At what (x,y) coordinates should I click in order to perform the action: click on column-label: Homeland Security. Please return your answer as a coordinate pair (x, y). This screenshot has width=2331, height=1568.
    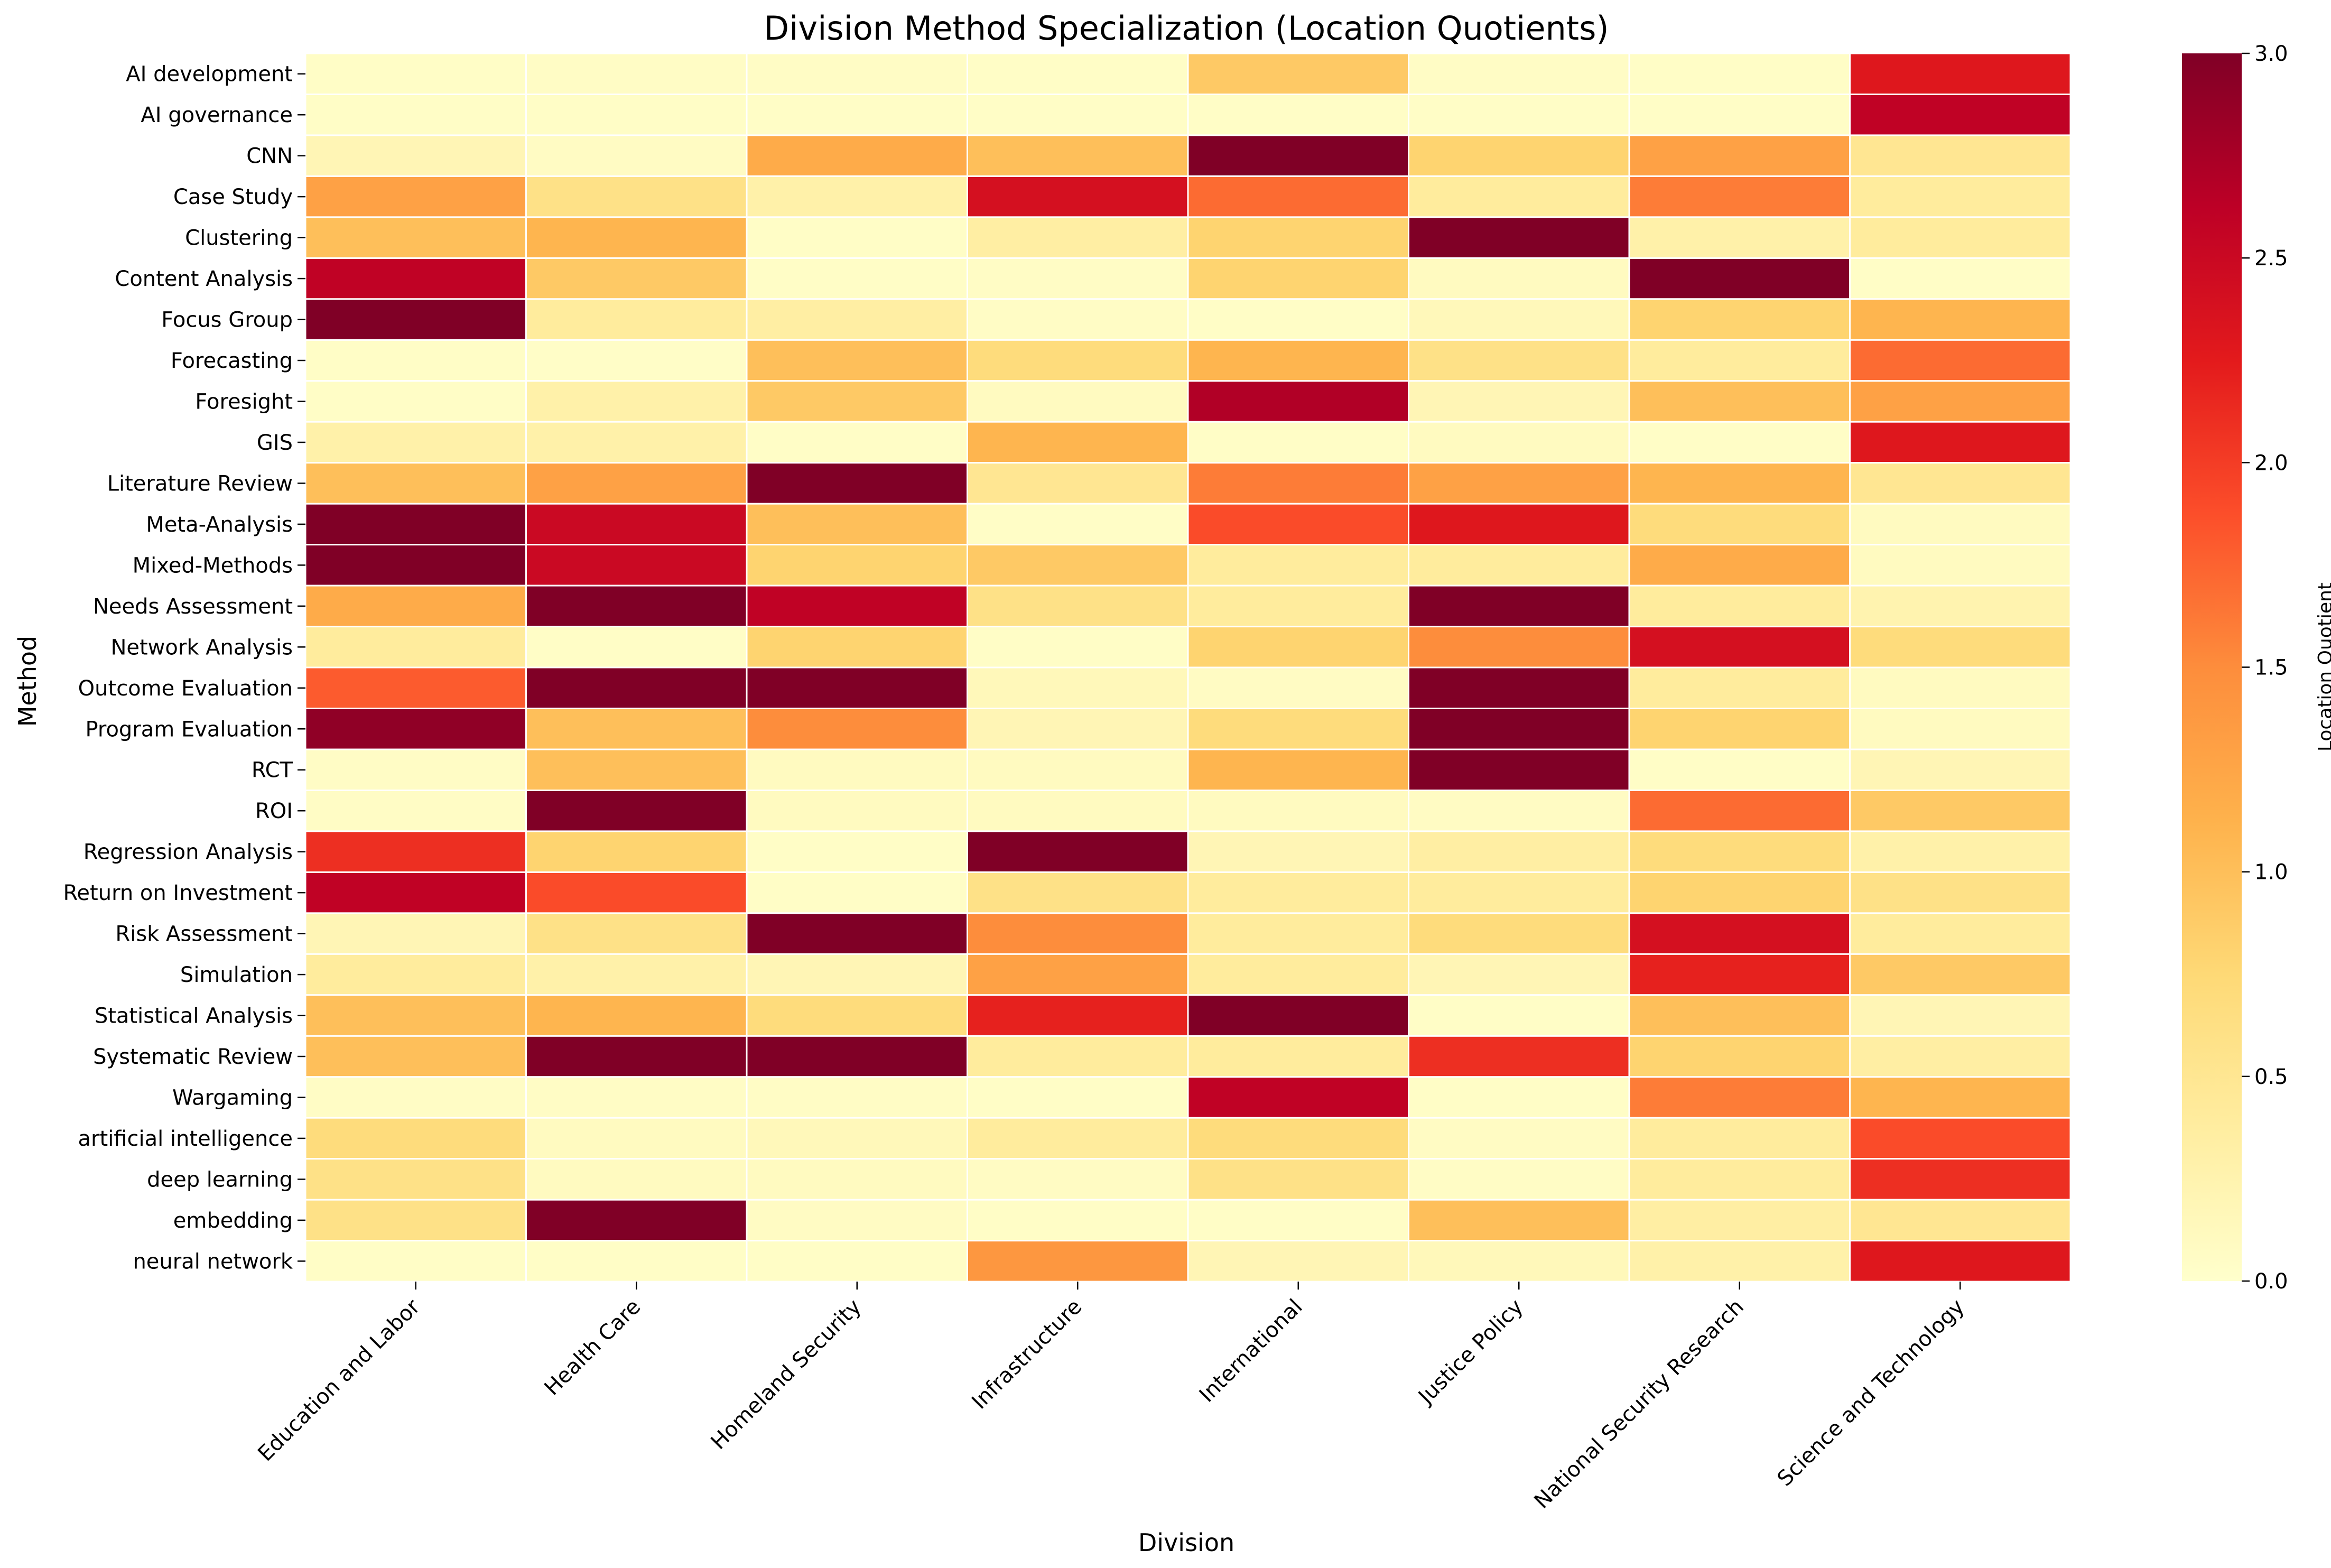
    Looking at the image, I should click on (786, 1375).